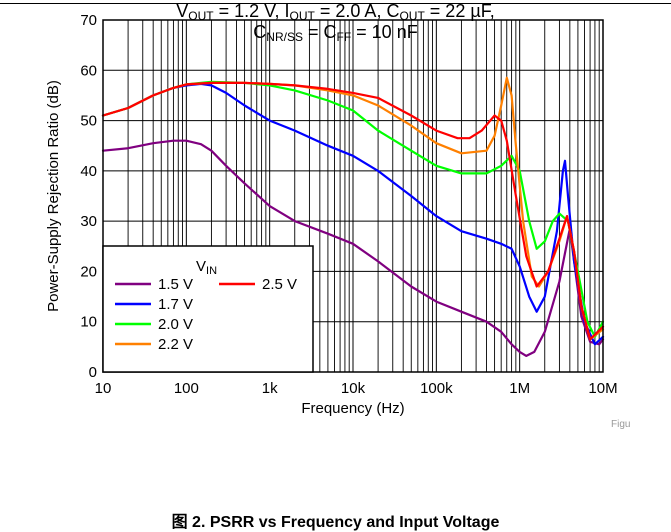 Image resolution: width=671 pixels, height=532 pixels. I want to click on top-rule, so click(335, 3).